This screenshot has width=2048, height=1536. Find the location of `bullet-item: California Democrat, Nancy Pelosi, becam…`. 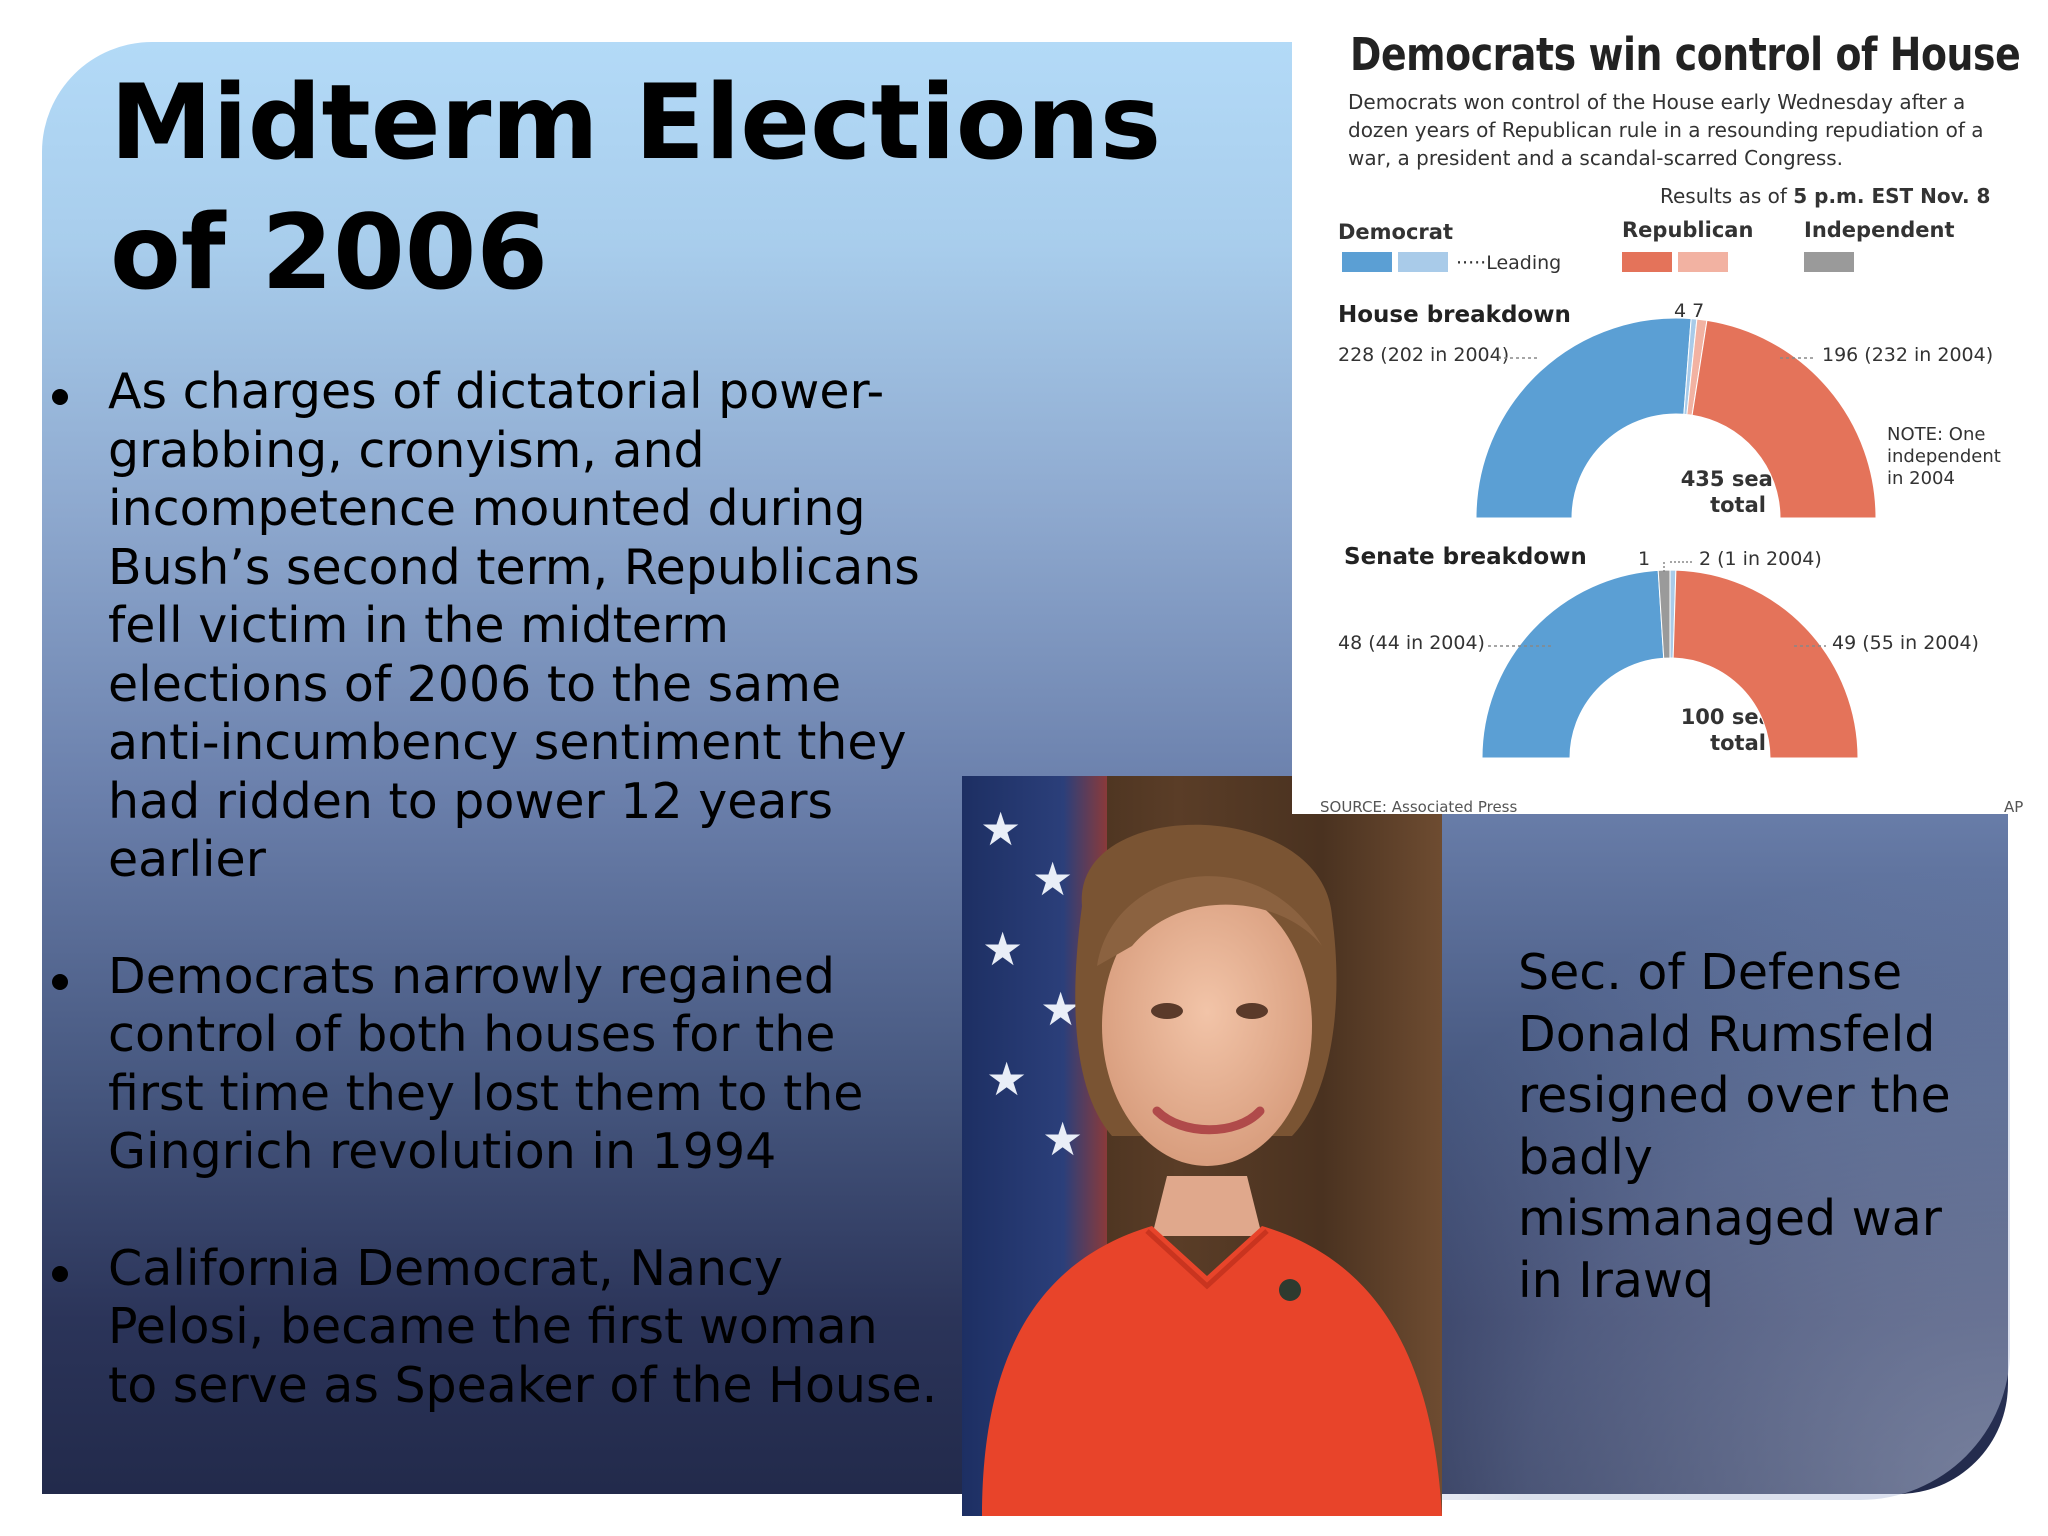

bullet-item: California Democrat, Nancy Pelosi, becam… is located at coordinates (490, 1328).